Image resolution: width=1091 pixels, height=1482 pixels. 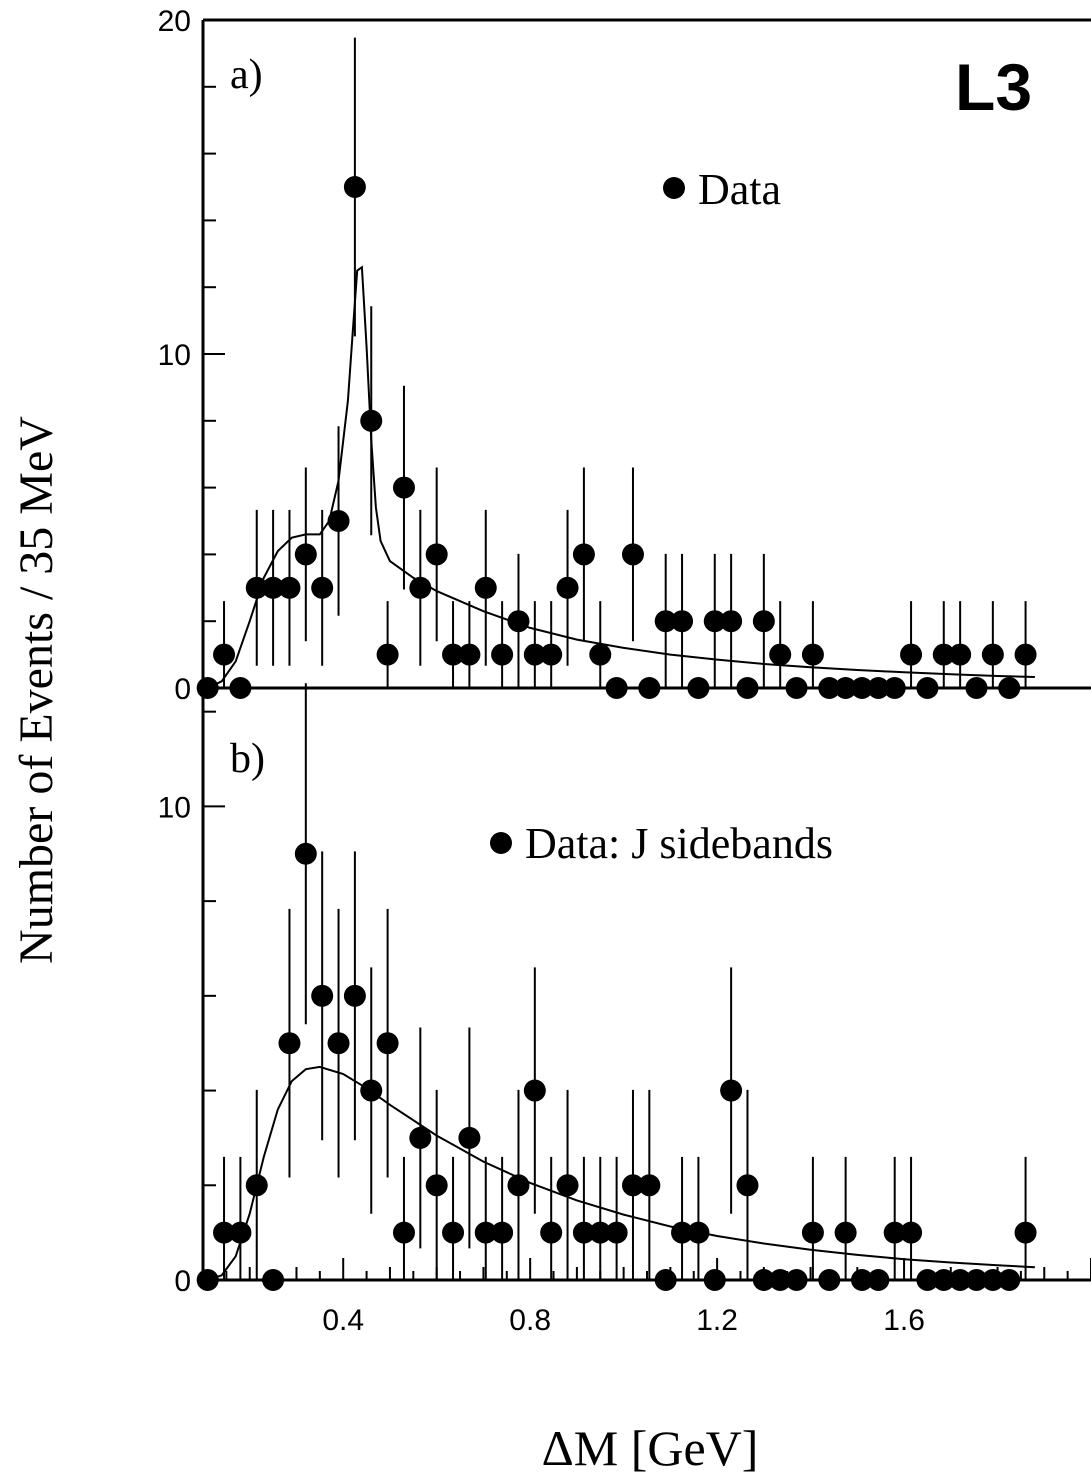 I want to click on x-tick-label: 0.4, so click(x=343, y=1320).